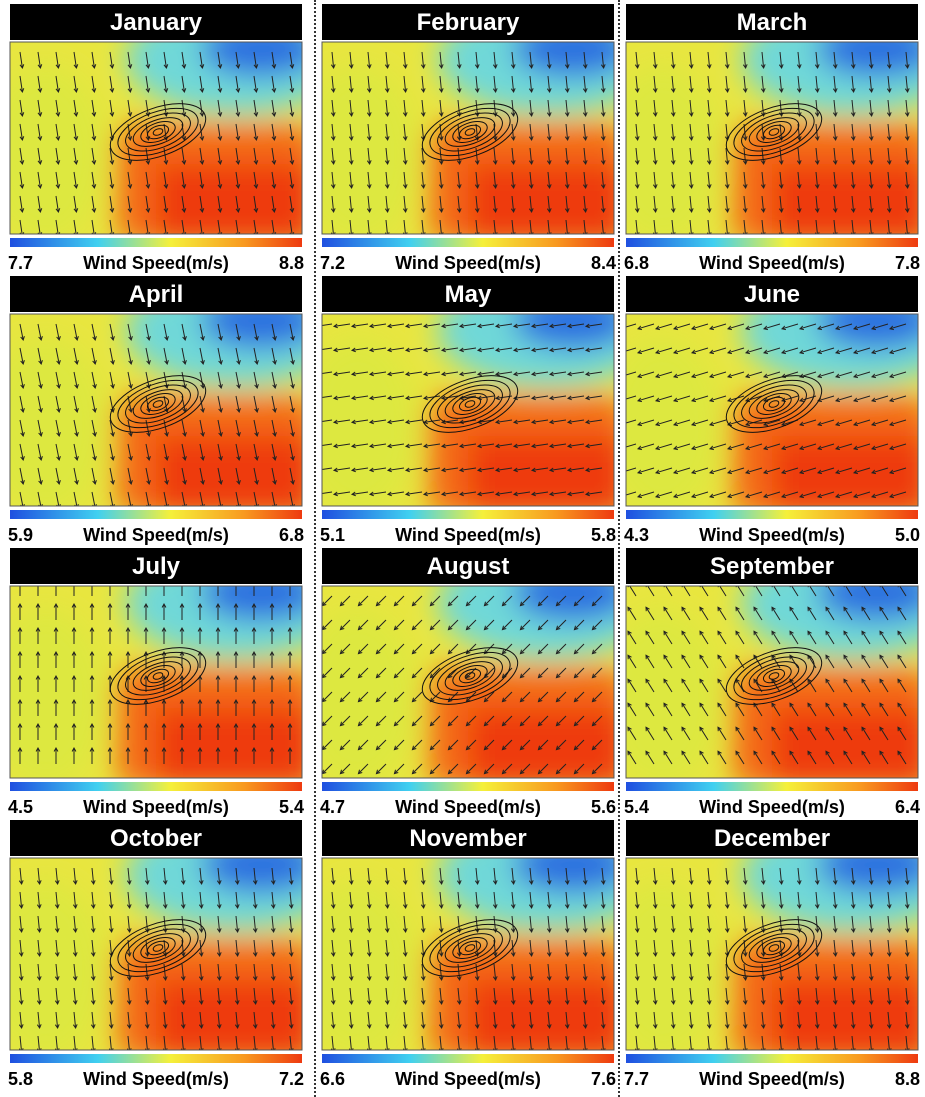  What do you see at coordinates (291, 807) in the screenshot?
I see `colorbar-max: 5.4` at bounding box center [291, 807].